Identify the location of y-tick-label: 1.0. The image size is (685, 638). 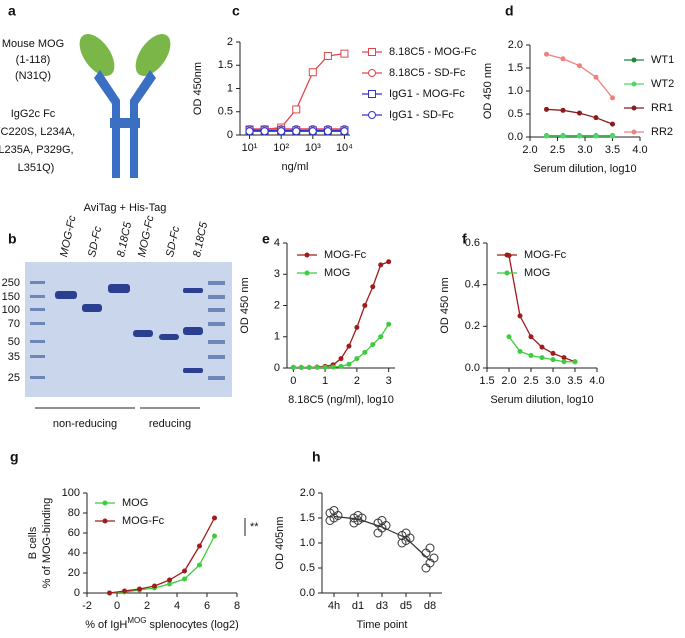
(307, 543).